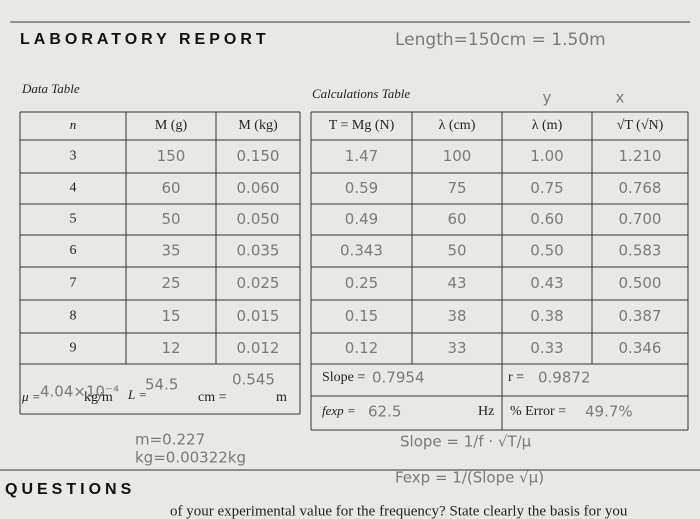 The height and width of the screenshot is (519, 700). I want to click on mu-value: 4.04×10⁻⁴, so click(79, 392).